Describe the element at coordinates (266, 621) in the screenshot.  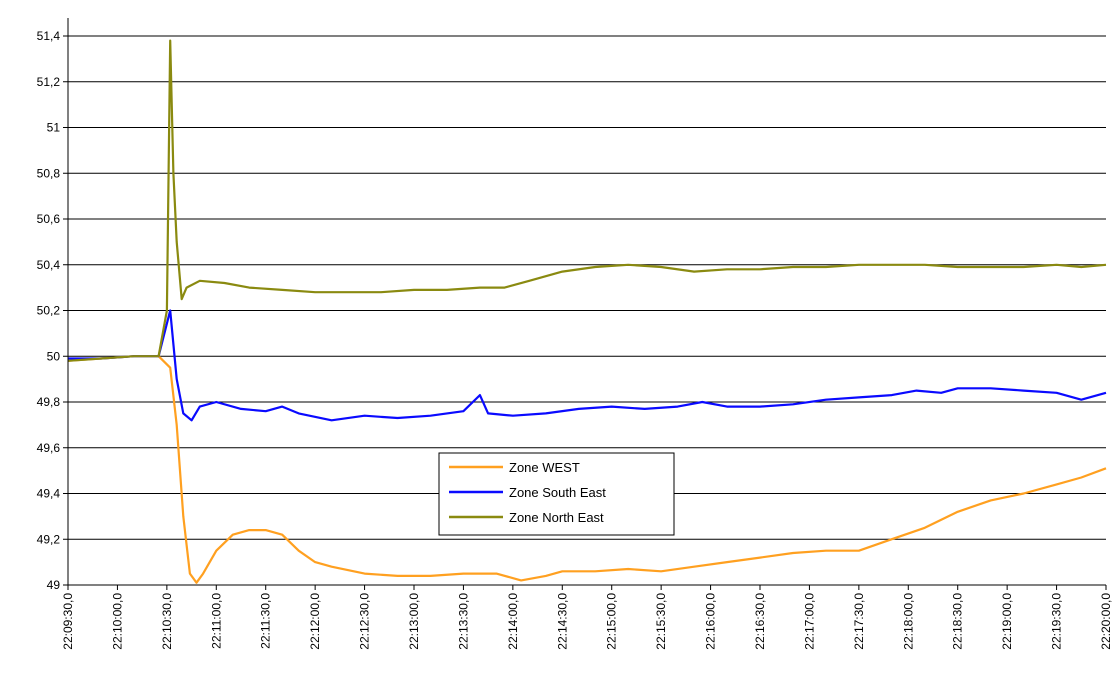
I see `x-tick-label: 22:11:30,0` at that location.